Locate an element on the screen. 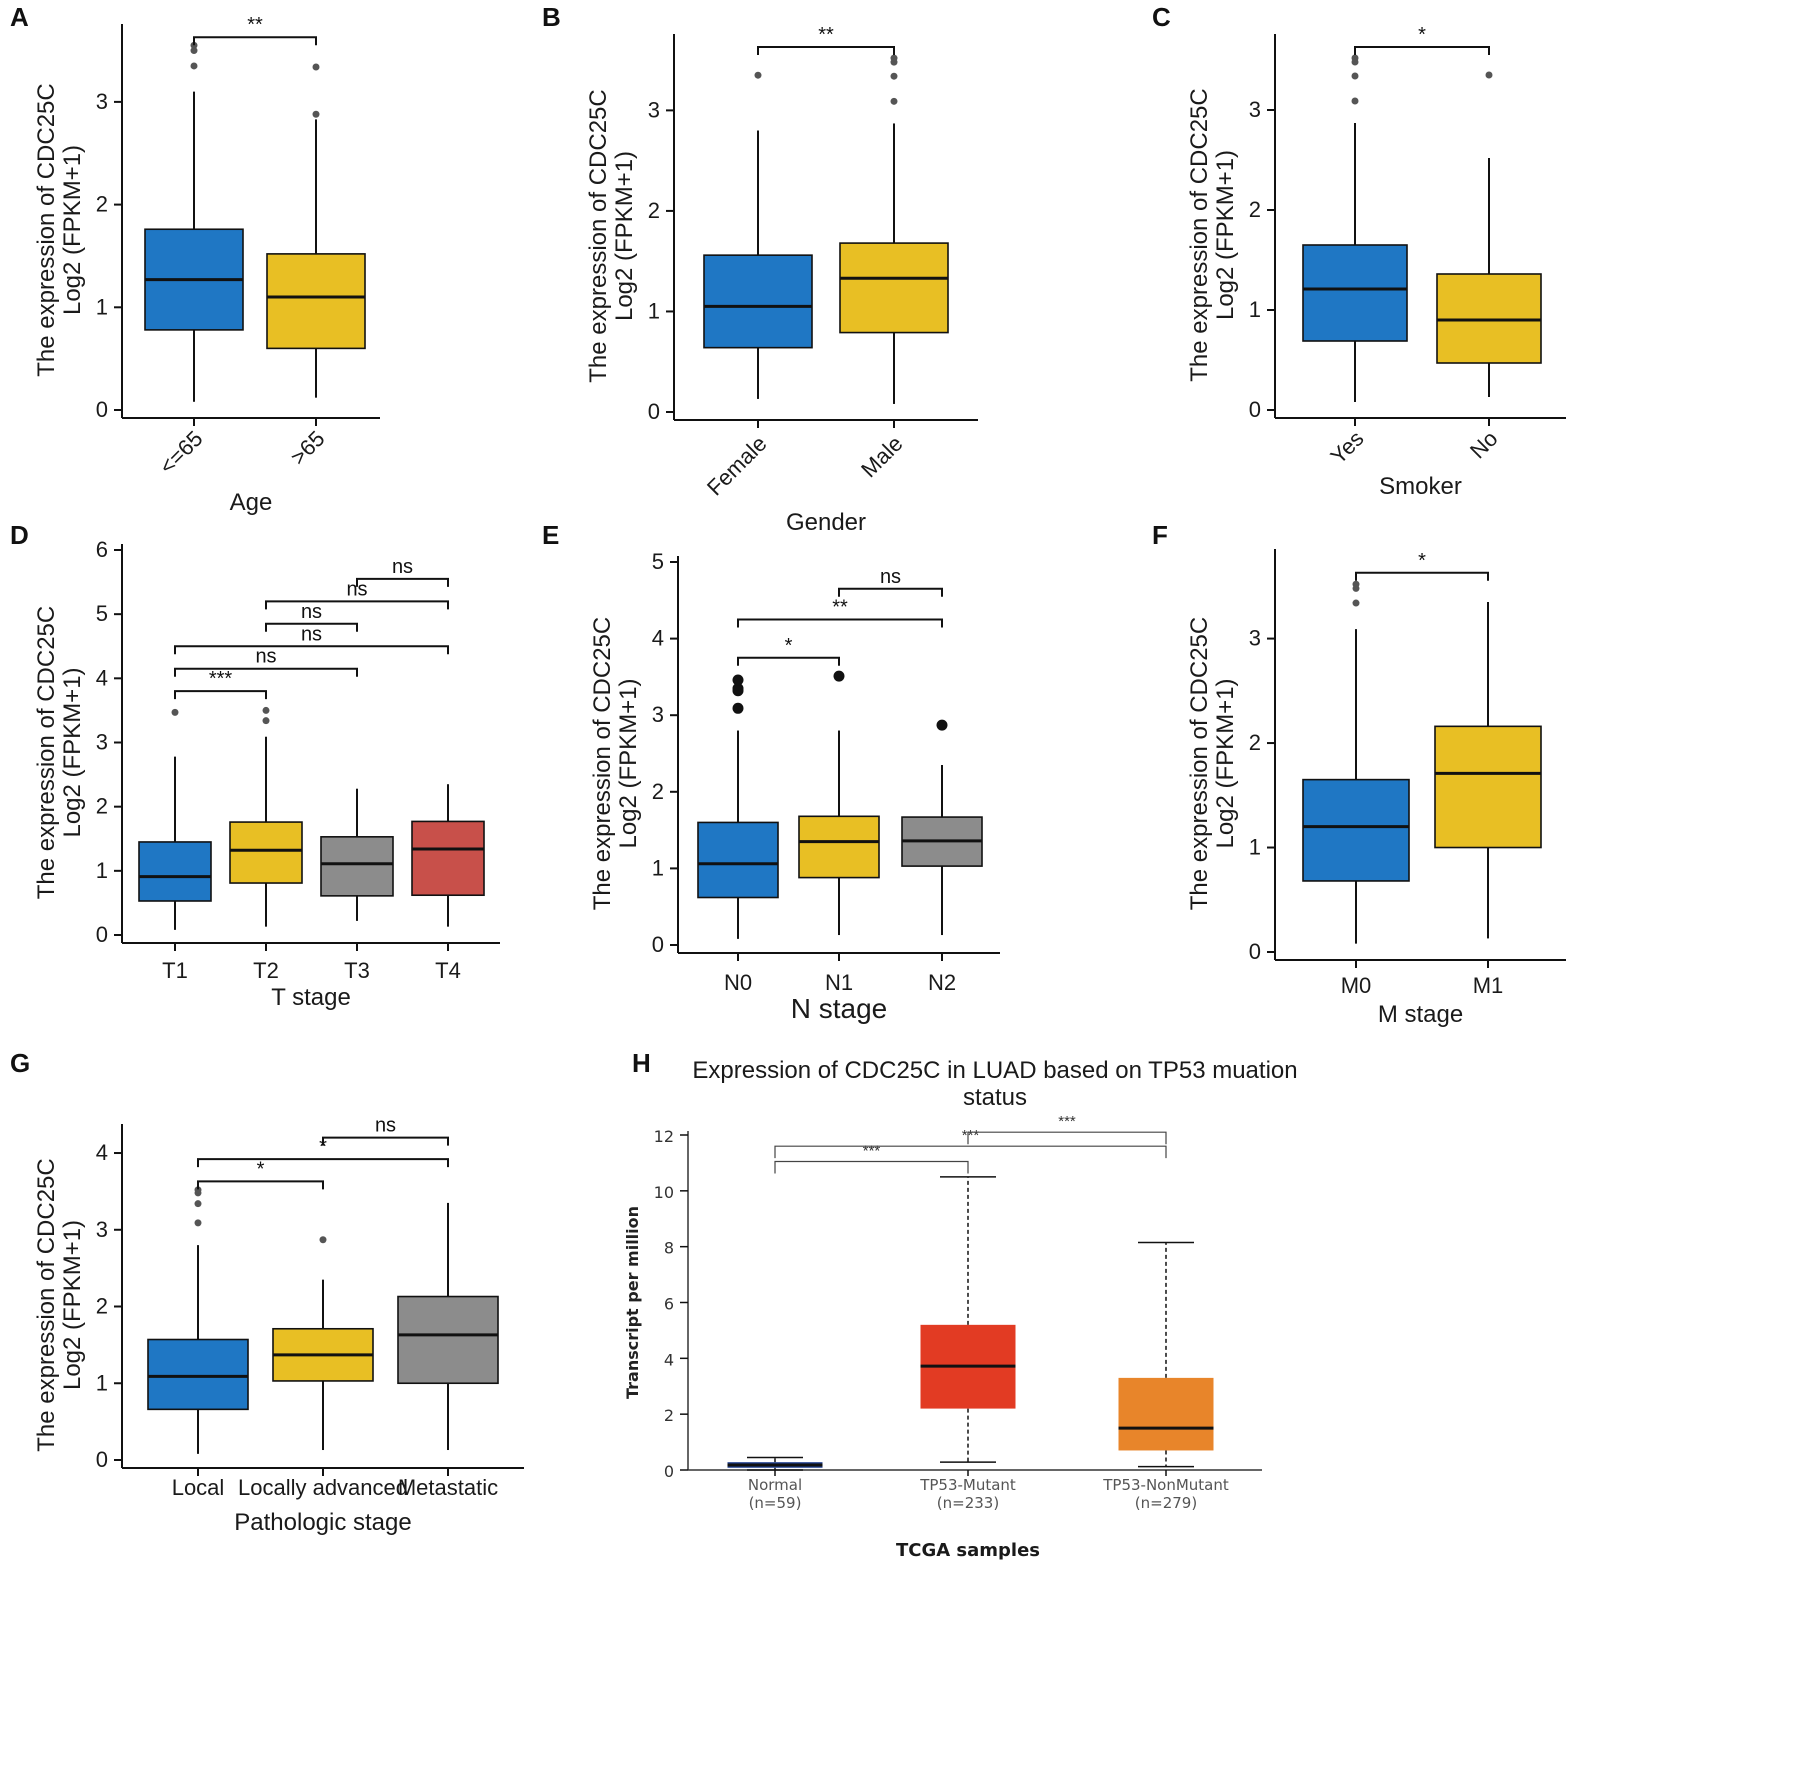  x-tick-label: Local is located at coordinates (198, 1487).